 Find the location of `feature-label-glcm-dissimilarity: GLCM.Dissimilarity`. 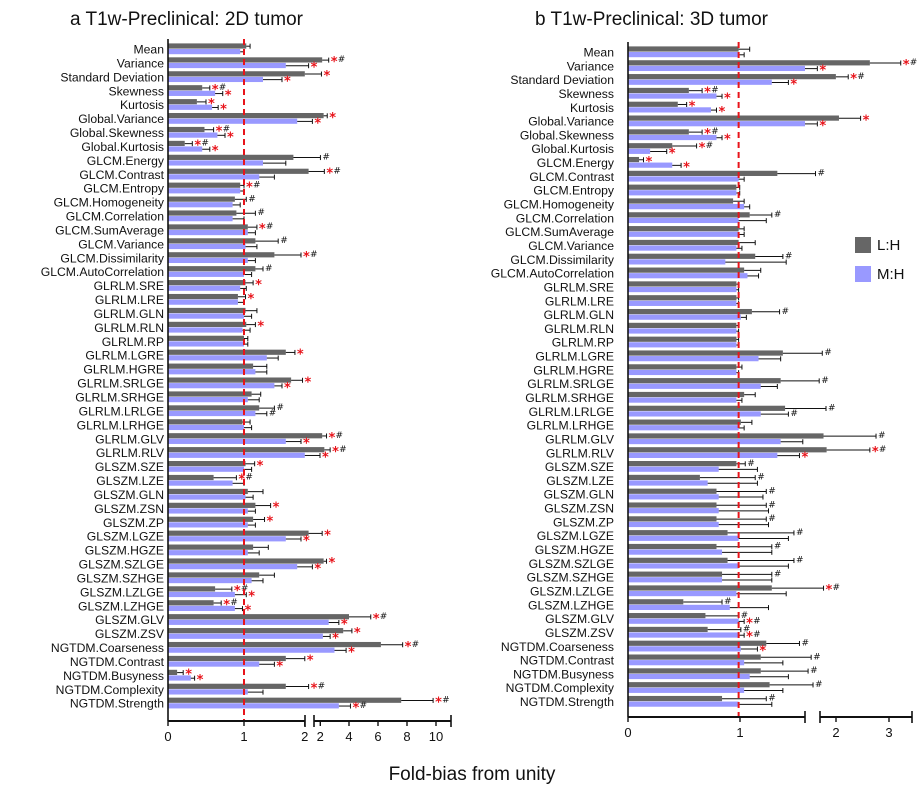

feature-label-glcm-dissimilarity: GLCM.Dissimilarity is located at coordinates (112, 258).